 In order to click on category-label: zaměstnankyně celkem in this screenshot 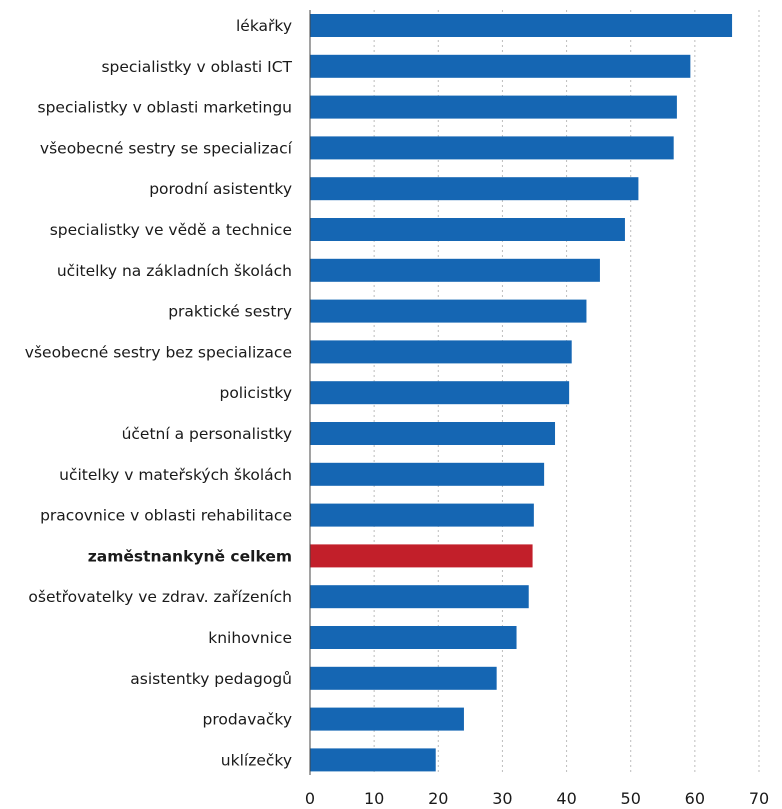, I will do `click(190, 556)`.